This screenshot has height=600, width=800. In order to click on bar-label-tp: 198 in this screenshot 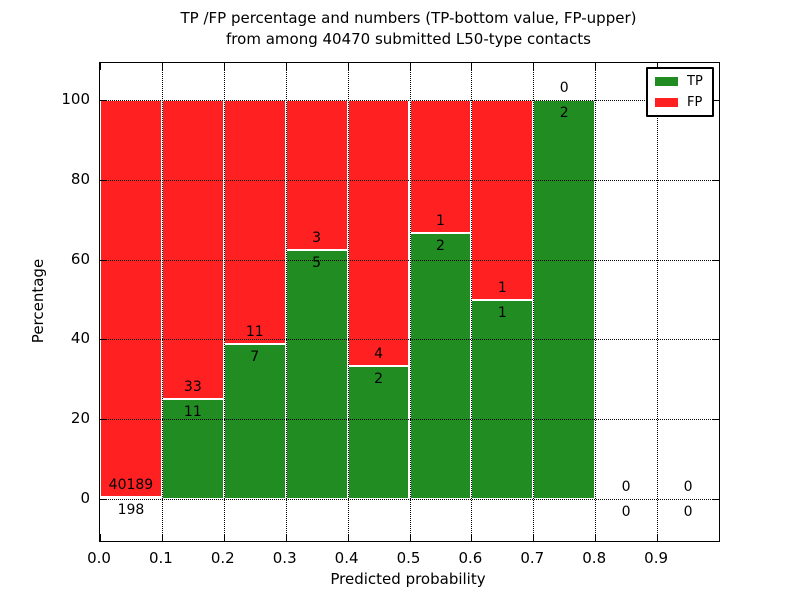, I will do `click(131, 510)`.